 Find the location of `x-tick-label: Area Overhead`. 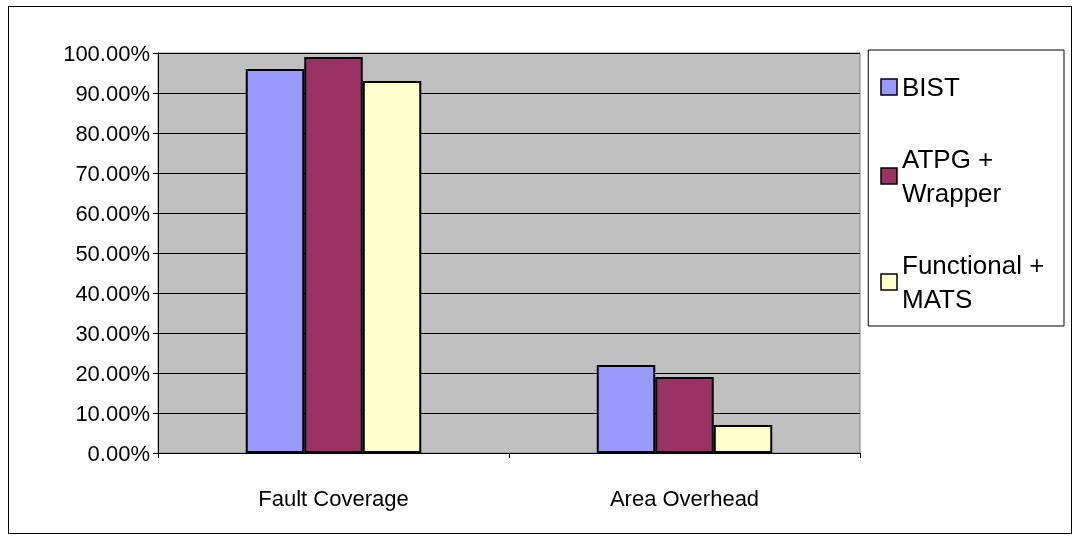

x-tick-label: Area Overhead is located at coordinates (684, 498).